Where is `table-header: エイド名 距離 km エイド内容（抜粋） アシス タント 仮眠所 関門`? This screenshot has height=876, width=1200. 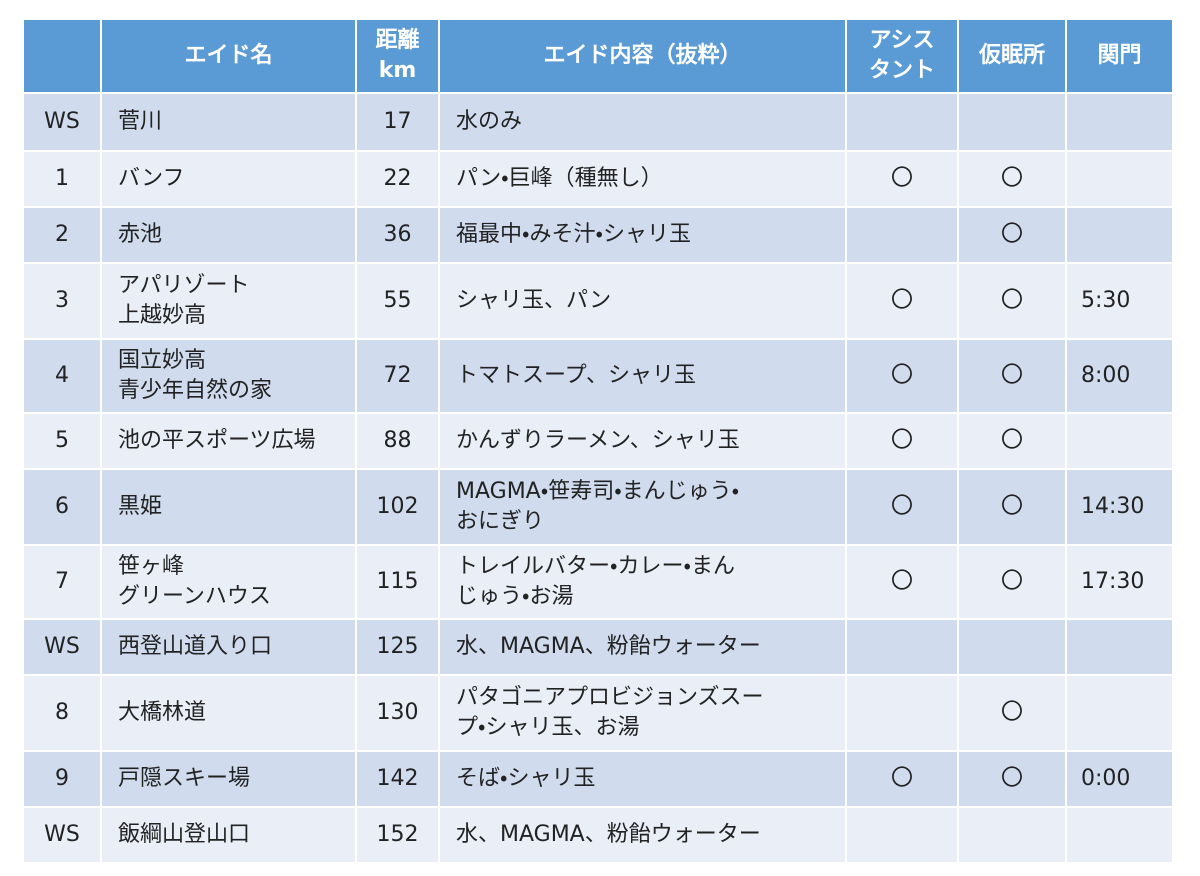
table-header: エイド名 距離 km エイド内容（抜粋） アシス タント 仮眠所 関門 is located at coordinates (598, 56).